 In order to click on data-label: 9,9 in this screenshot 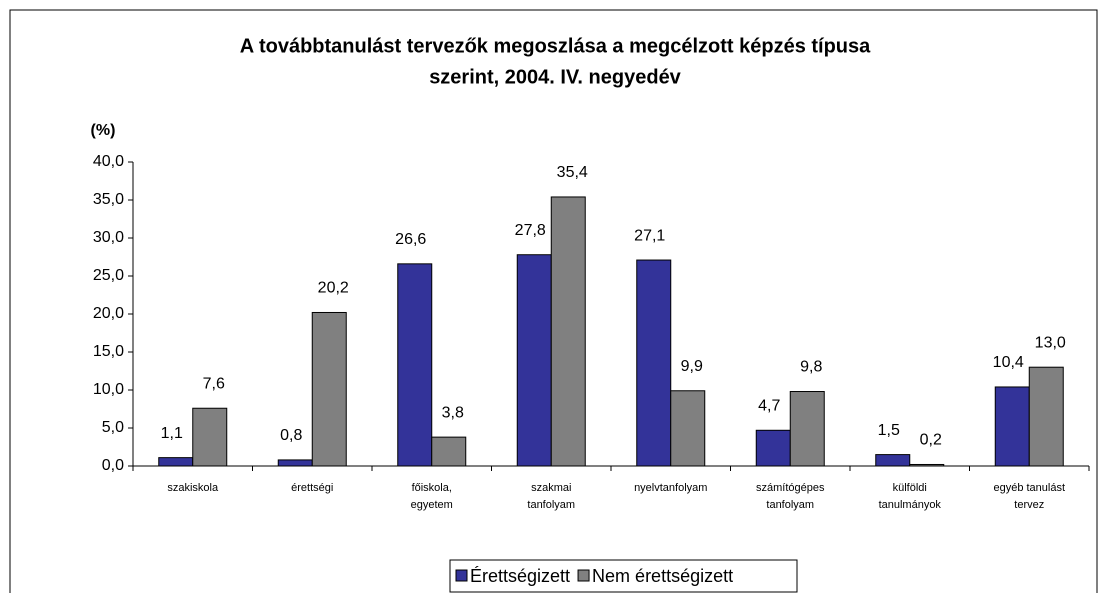, I will do `click(692, 366)`.